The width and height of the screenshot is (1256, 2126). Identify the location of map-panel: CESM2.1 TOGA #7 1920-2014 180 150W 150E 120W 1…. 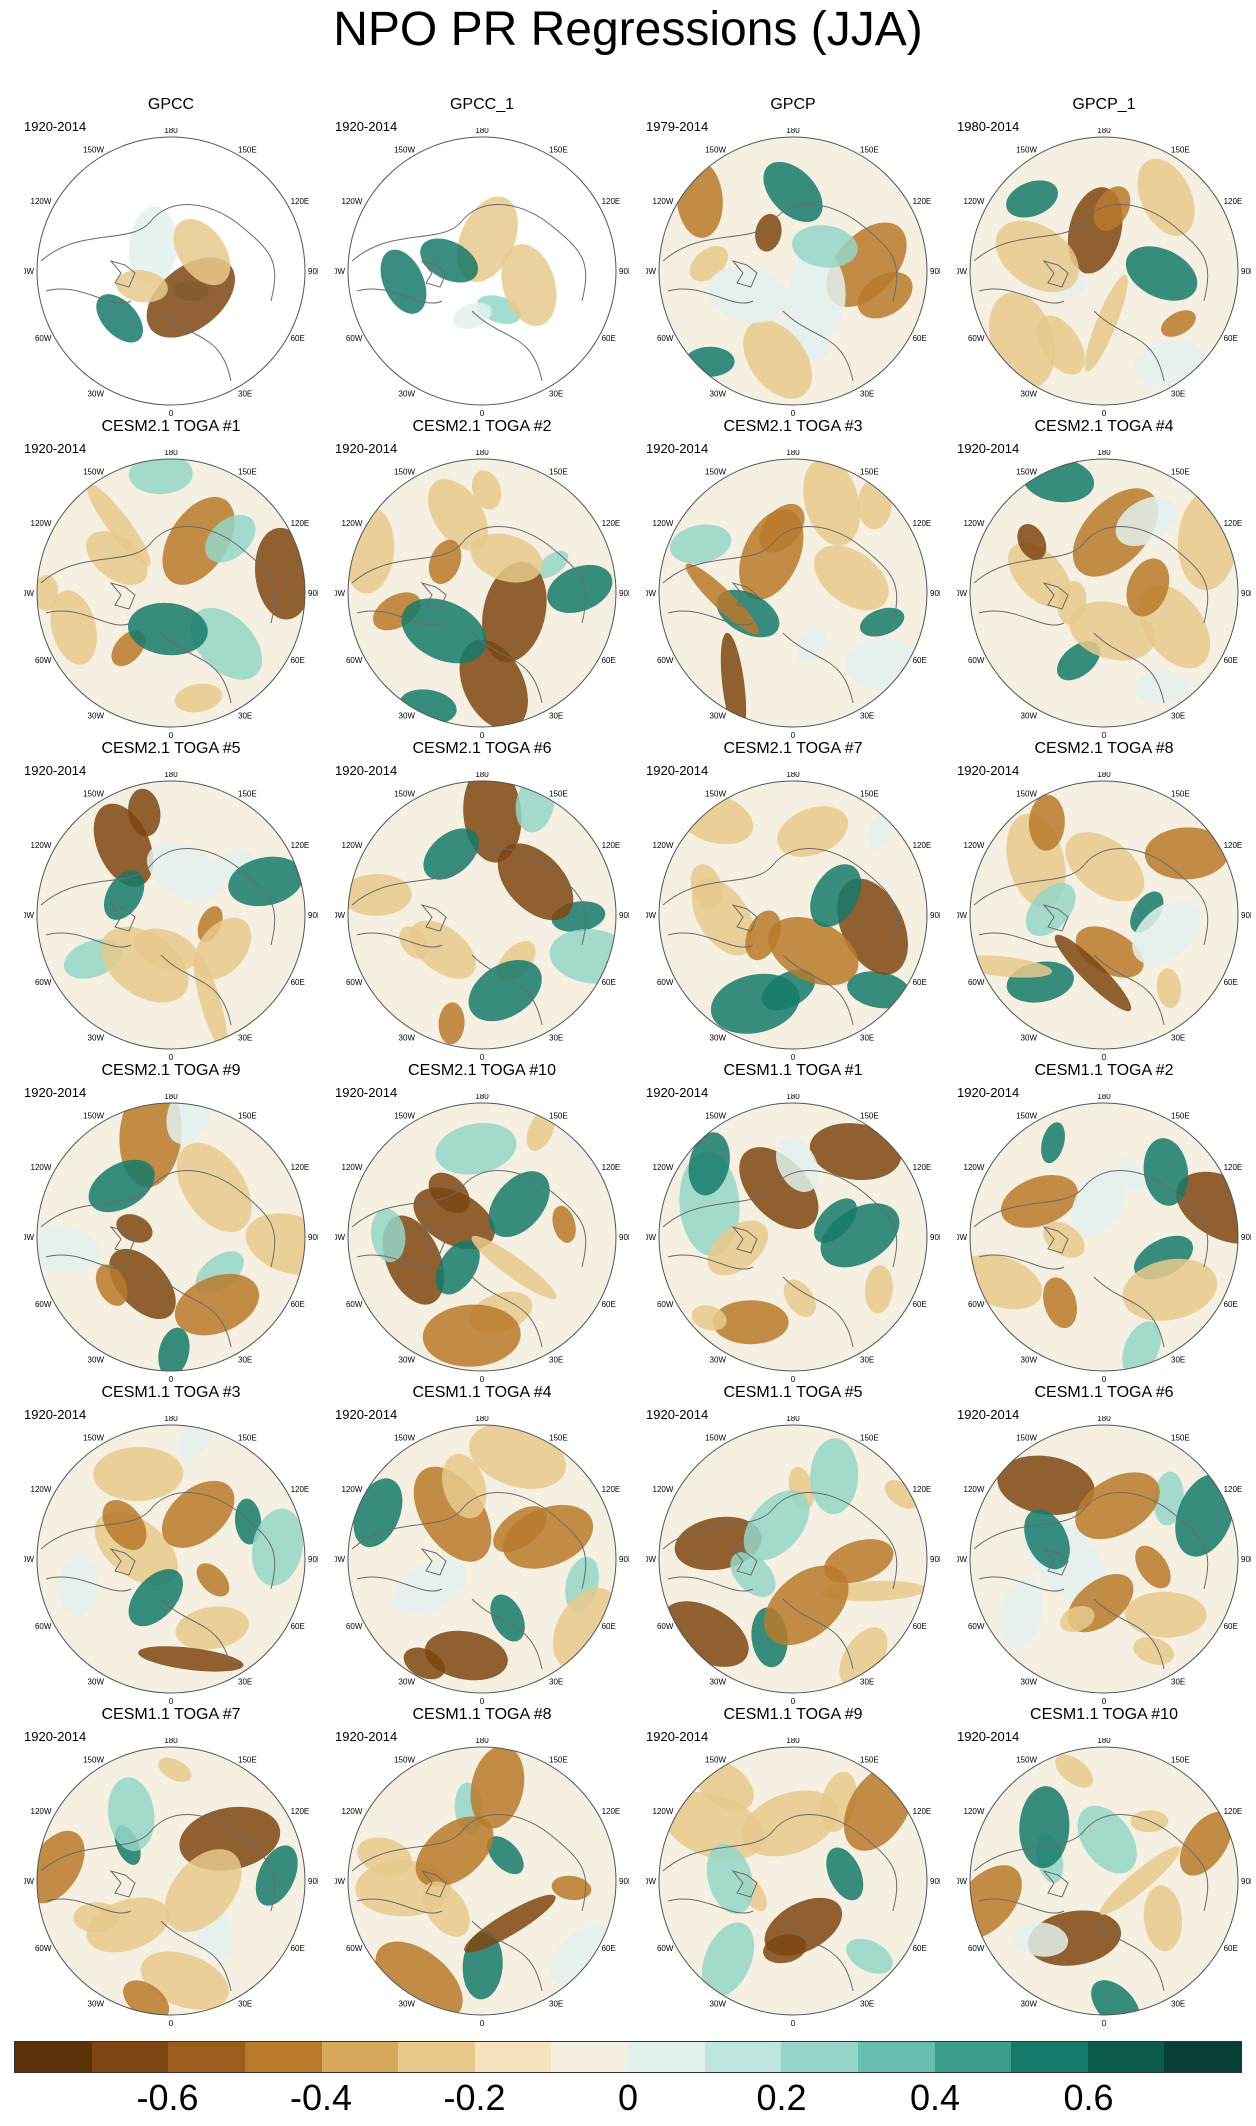
(793, 901).